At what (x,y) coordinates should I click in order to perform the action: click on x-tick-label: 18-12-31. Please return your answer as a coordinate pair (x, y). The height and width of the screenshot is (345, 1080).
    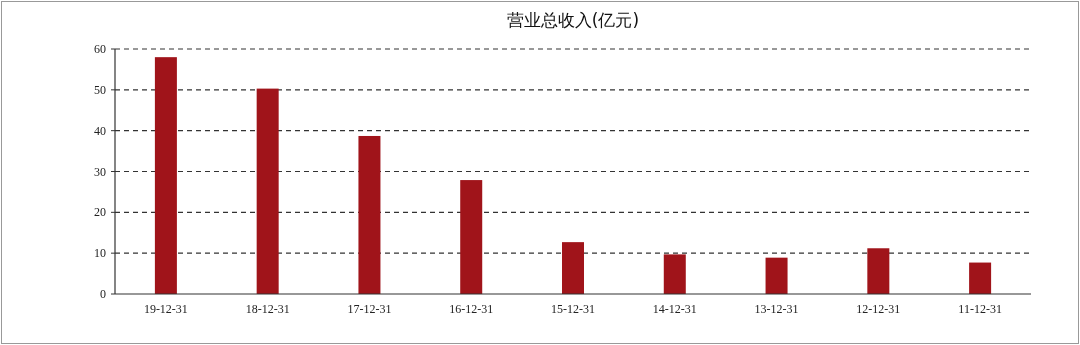
    Looking at the image, I should click on (267, 309).